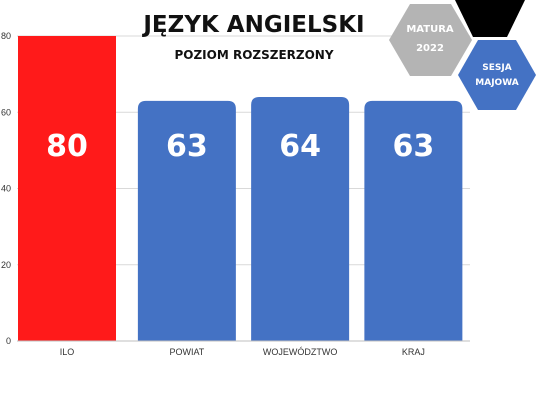 Image resolution: width=540 pixels, height=407 pixels. Describe the element at coordinates (490, 18) in the screenshot. I see `decorative-black-hexagon` at that location.